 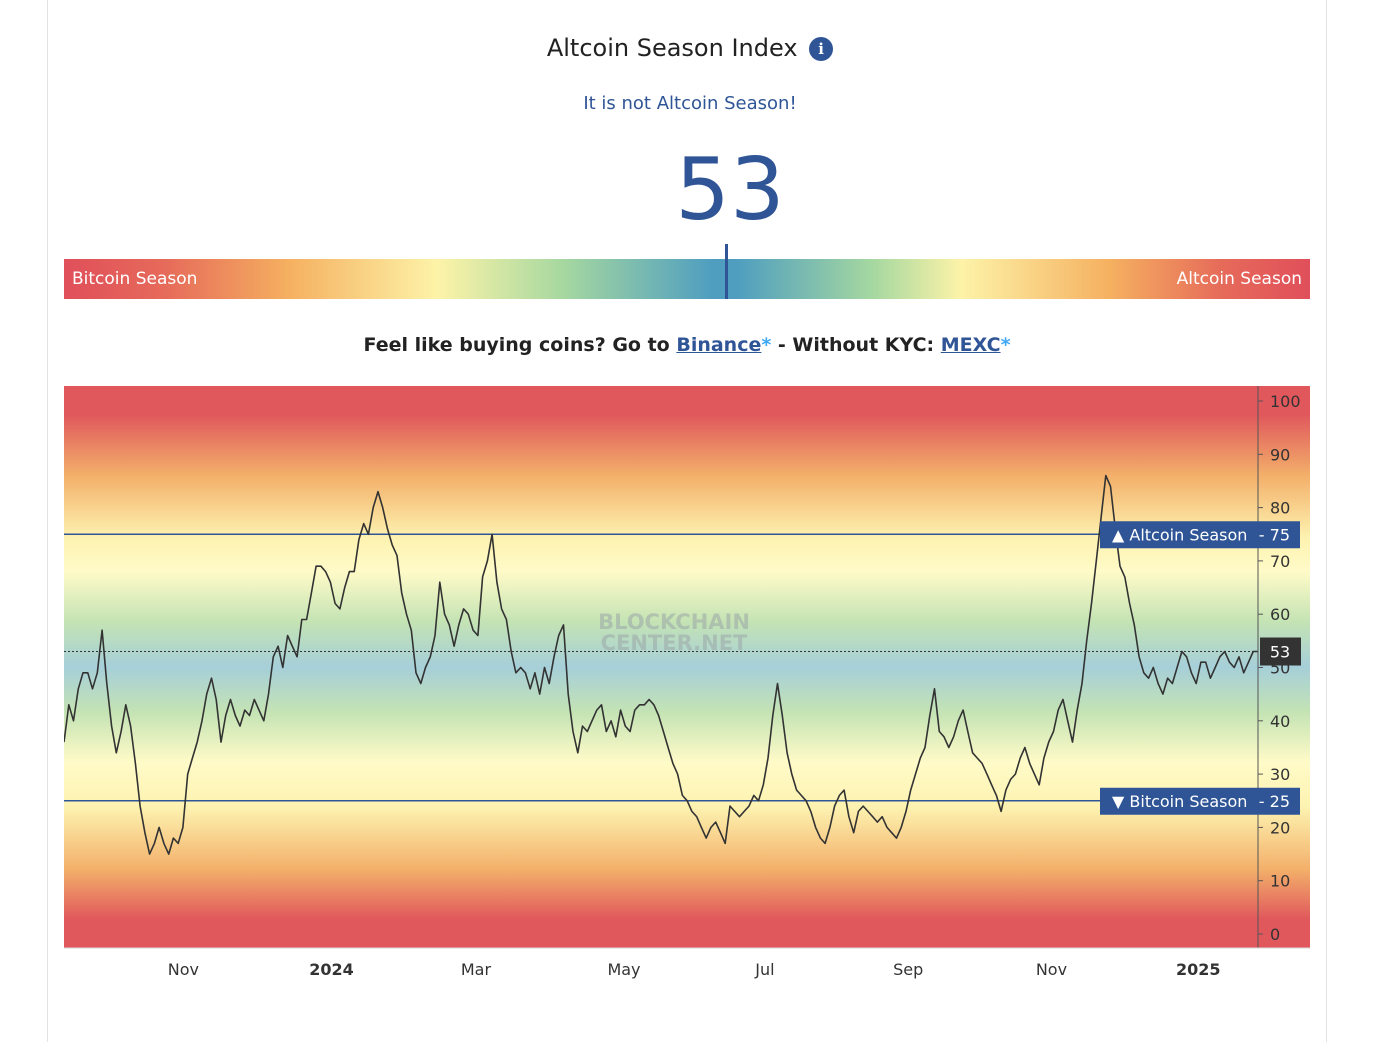 What do you see at coordinates (1198, 969) in the screenshot?
I see `x-tick-label-7: 2025` at bounding box center [1198, 969].